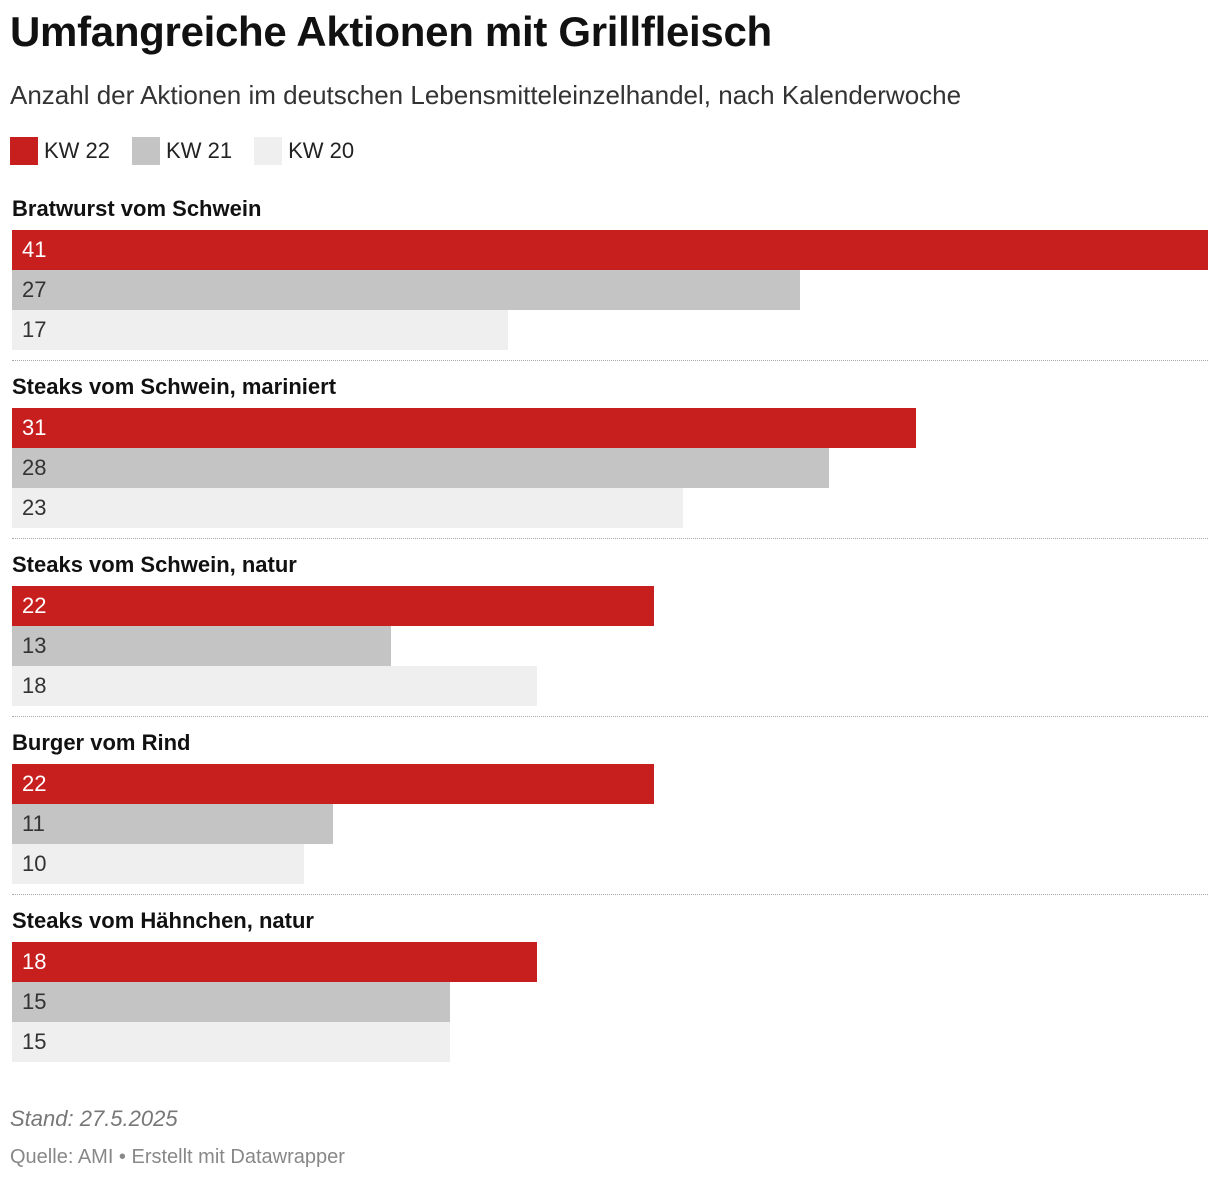 Image resolution: width=1220 pixels, height=1180 pixels. I want to click on legend: KW 22 KW 21 KW 20, so click(193, 151).